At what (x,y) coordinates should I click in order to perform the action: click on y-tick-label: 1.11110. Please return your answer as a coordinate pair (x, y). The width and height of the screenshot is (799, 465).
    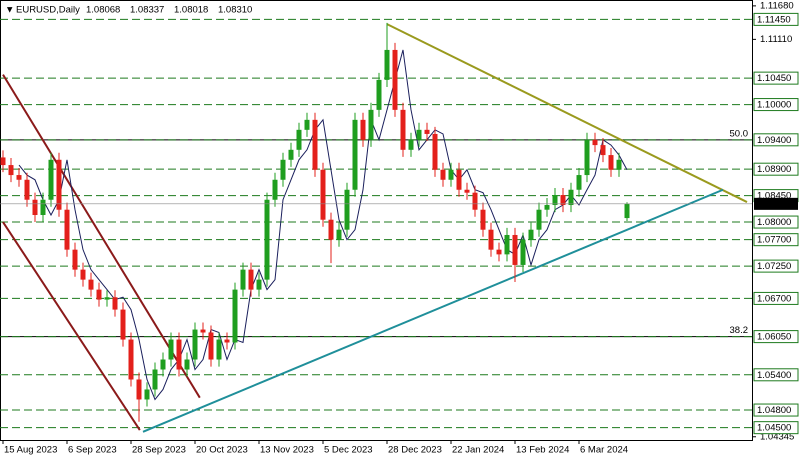
    Looking at the image, I should click on (776, 39).